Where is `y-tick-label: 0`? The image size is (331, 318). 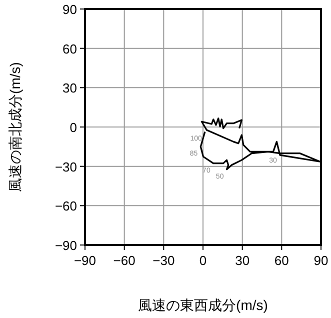 y-tick-label: 0 is located at coordinates (73, 127).